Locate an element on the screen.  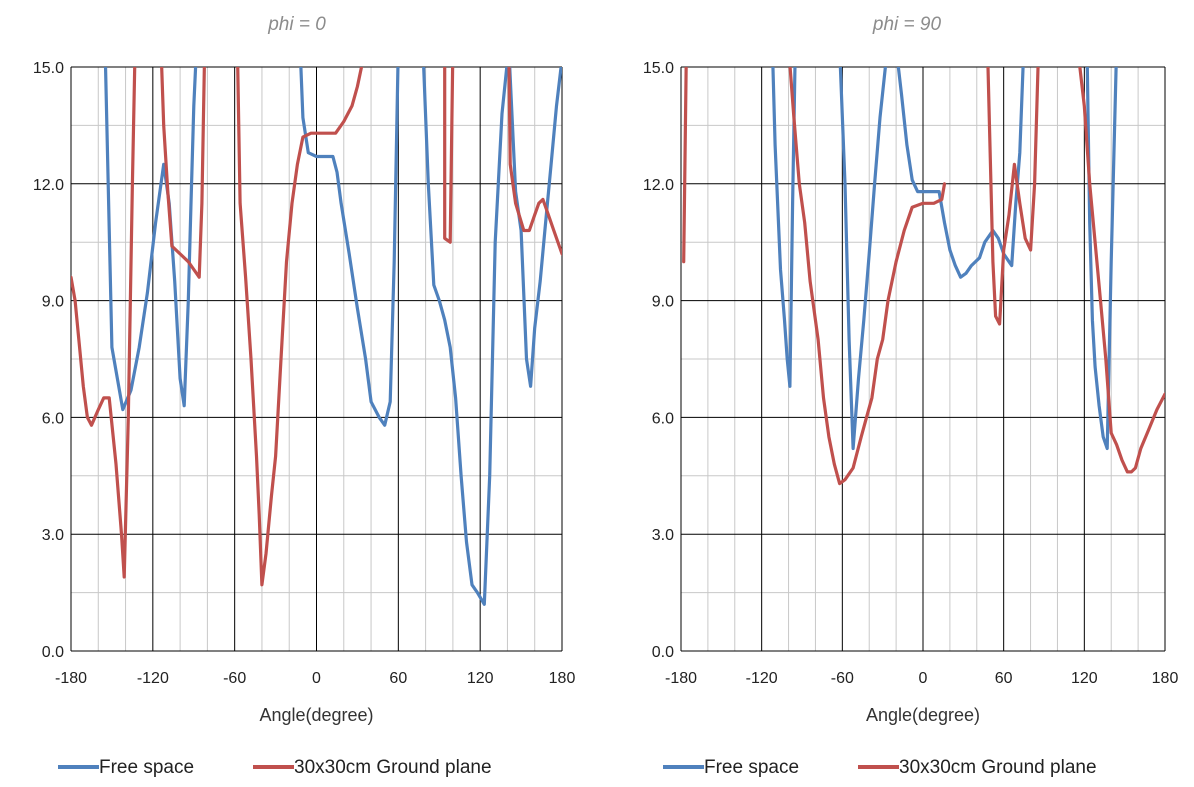
free-space-line is located at coordinates (944, 259).